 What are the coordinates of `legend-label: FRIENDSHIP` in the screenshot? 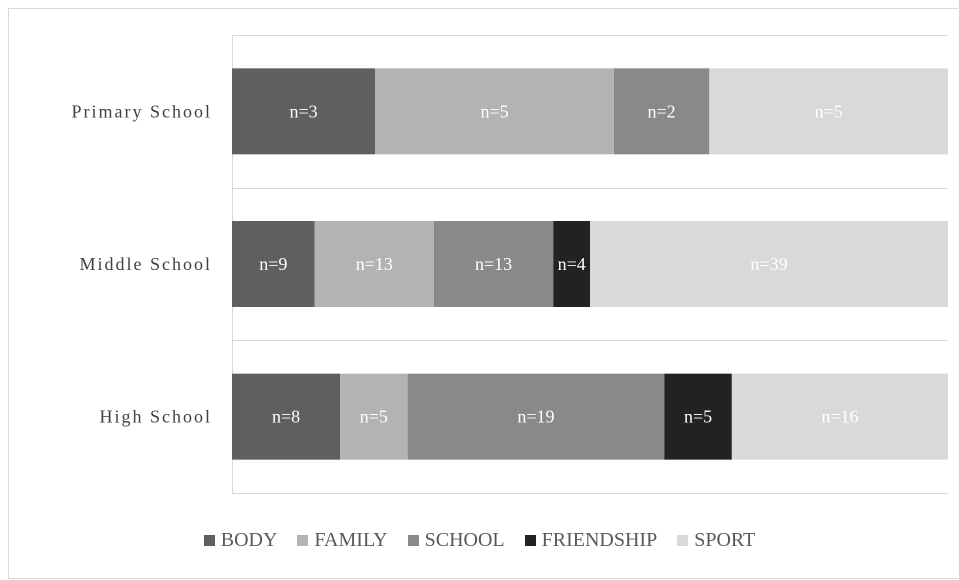 It's located at (599, 539).